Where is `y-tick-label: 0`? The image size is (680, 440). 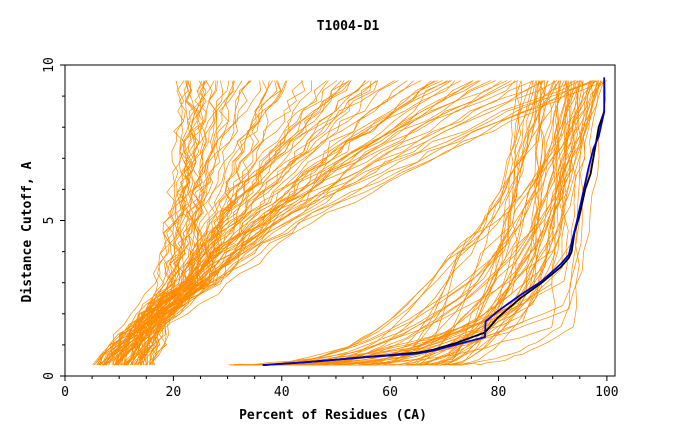
y-tick-label: 0 is located at coordinates (49, 376).